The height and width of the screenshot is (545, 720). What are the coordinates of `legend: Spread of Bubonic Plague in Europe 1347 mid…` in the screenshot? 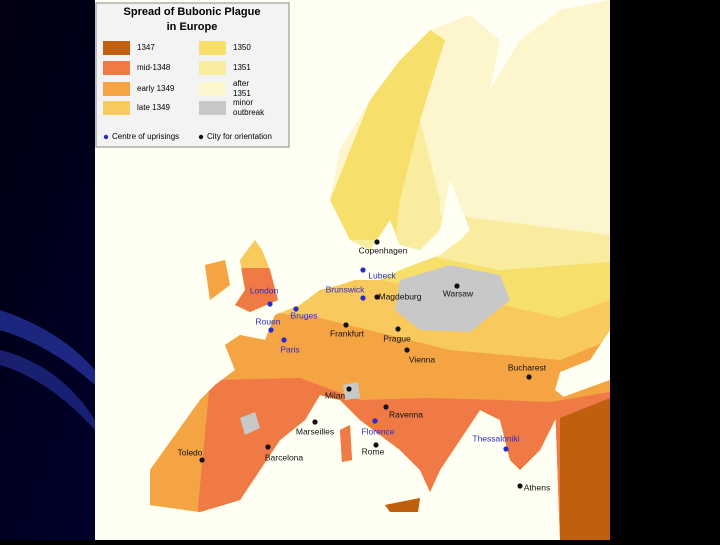 It's located at (192, 75).